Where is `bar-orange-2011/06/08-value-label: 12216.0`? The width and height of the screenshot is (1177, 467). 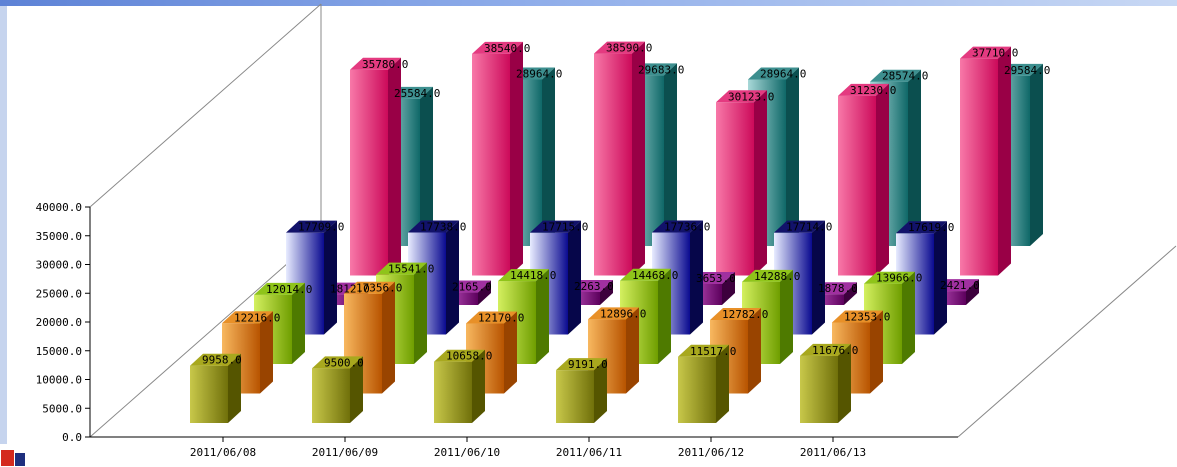
bar-orange-2011/06/08-value-label: 12216.0 is located at coordinates (257, 317).